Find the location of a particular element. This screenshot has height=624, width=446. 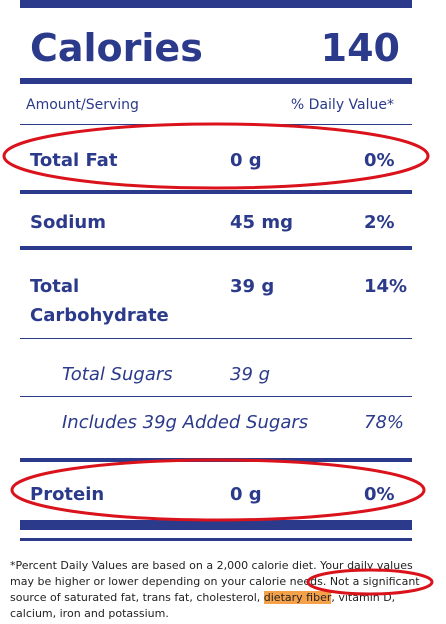

protein-amount: 0 g is located at coordinates (246, 494).